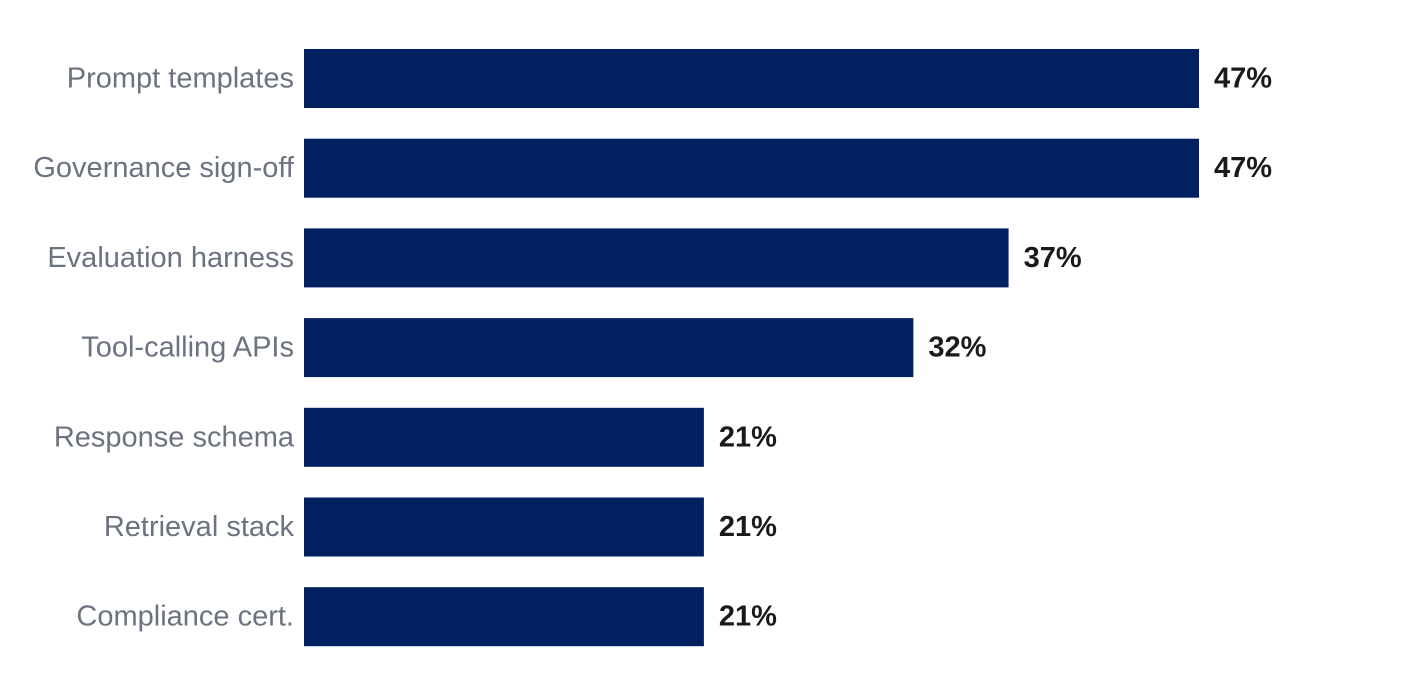  I want to click on category-label: Governance sign-off, so click(164, 168).